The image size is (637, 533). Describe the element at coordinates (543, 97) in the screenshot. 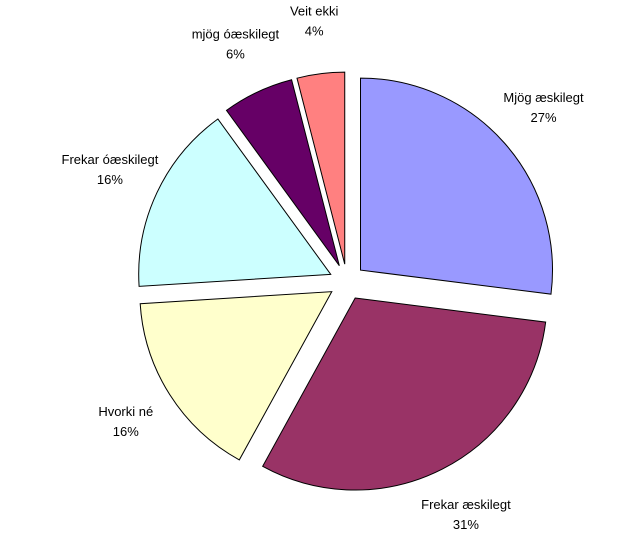

I see `slice-label: Mjög æskilegt` at that location.